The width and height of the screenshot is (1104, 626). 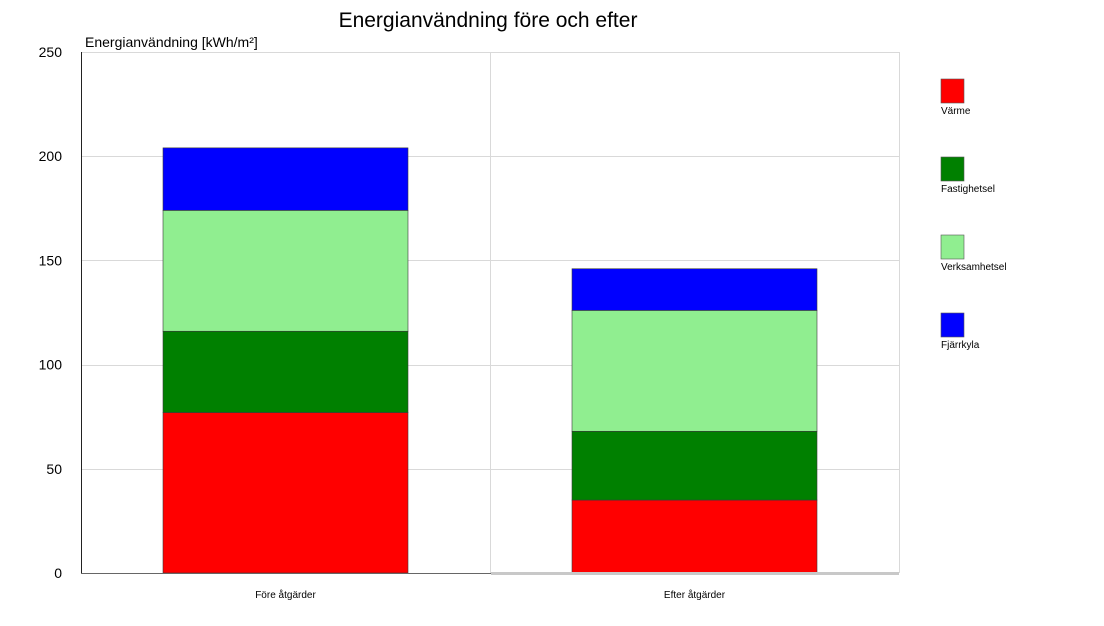 What do you see at coordinates (171, 42) in the screenshot?
I see `y-axis-label: Energianvändning [kWh/m²]` at bounding box center [171, 42].